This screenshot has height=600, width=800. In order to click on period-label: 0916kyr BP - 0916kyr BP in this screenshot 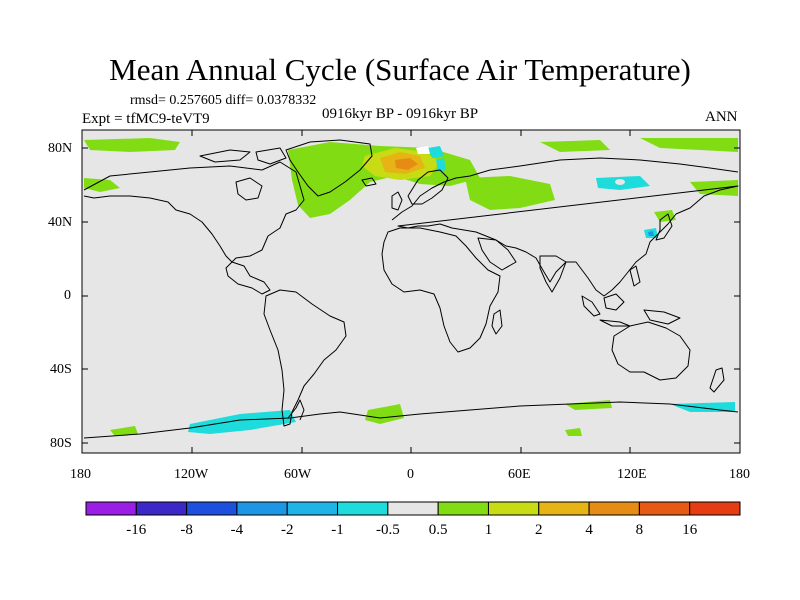, I will do `click(400, 114)`.